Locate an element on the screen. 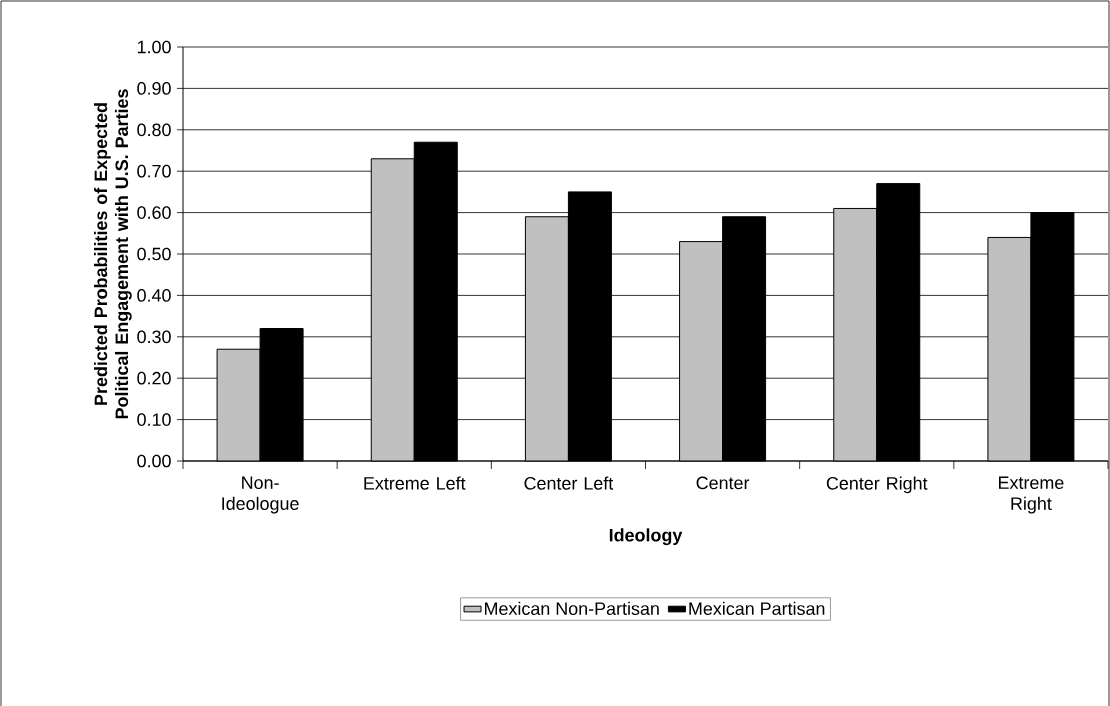 This screenshot has width=1110, height=706. y-tick-label: 0.00 is located at coordinates (154, 461).